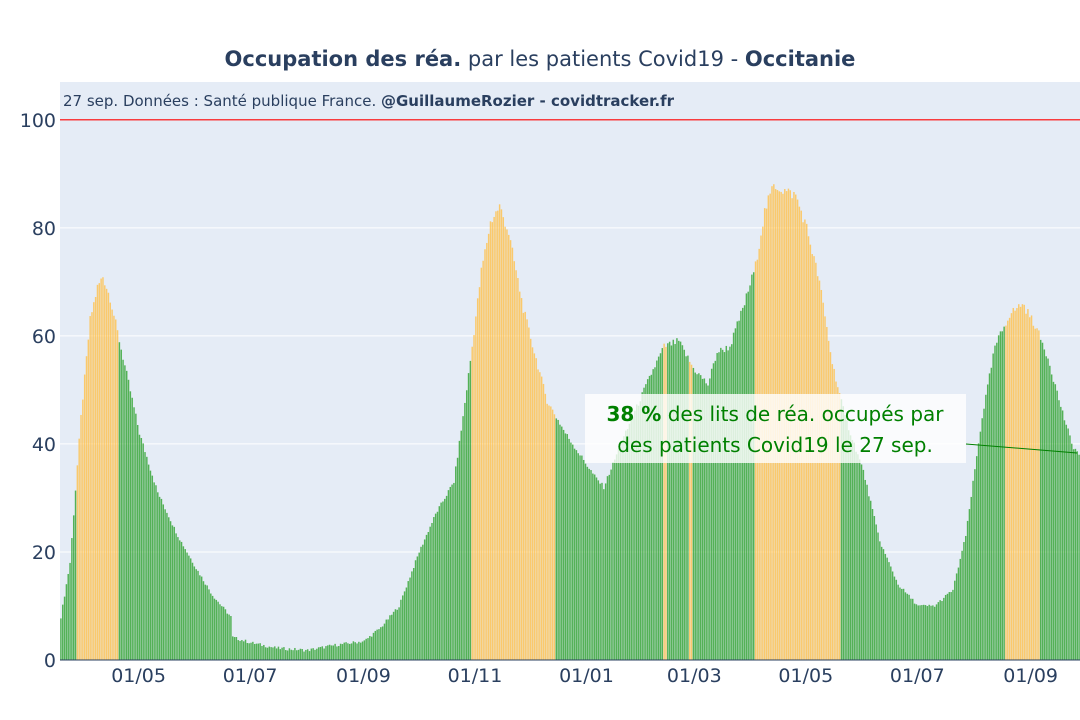 This screenshot has width=1080, height=720. Describe the element at coordinates (776, 414) in the screenshot. I see `annotation-line-1: 38 % des lits de réa. occupés par` at that location.